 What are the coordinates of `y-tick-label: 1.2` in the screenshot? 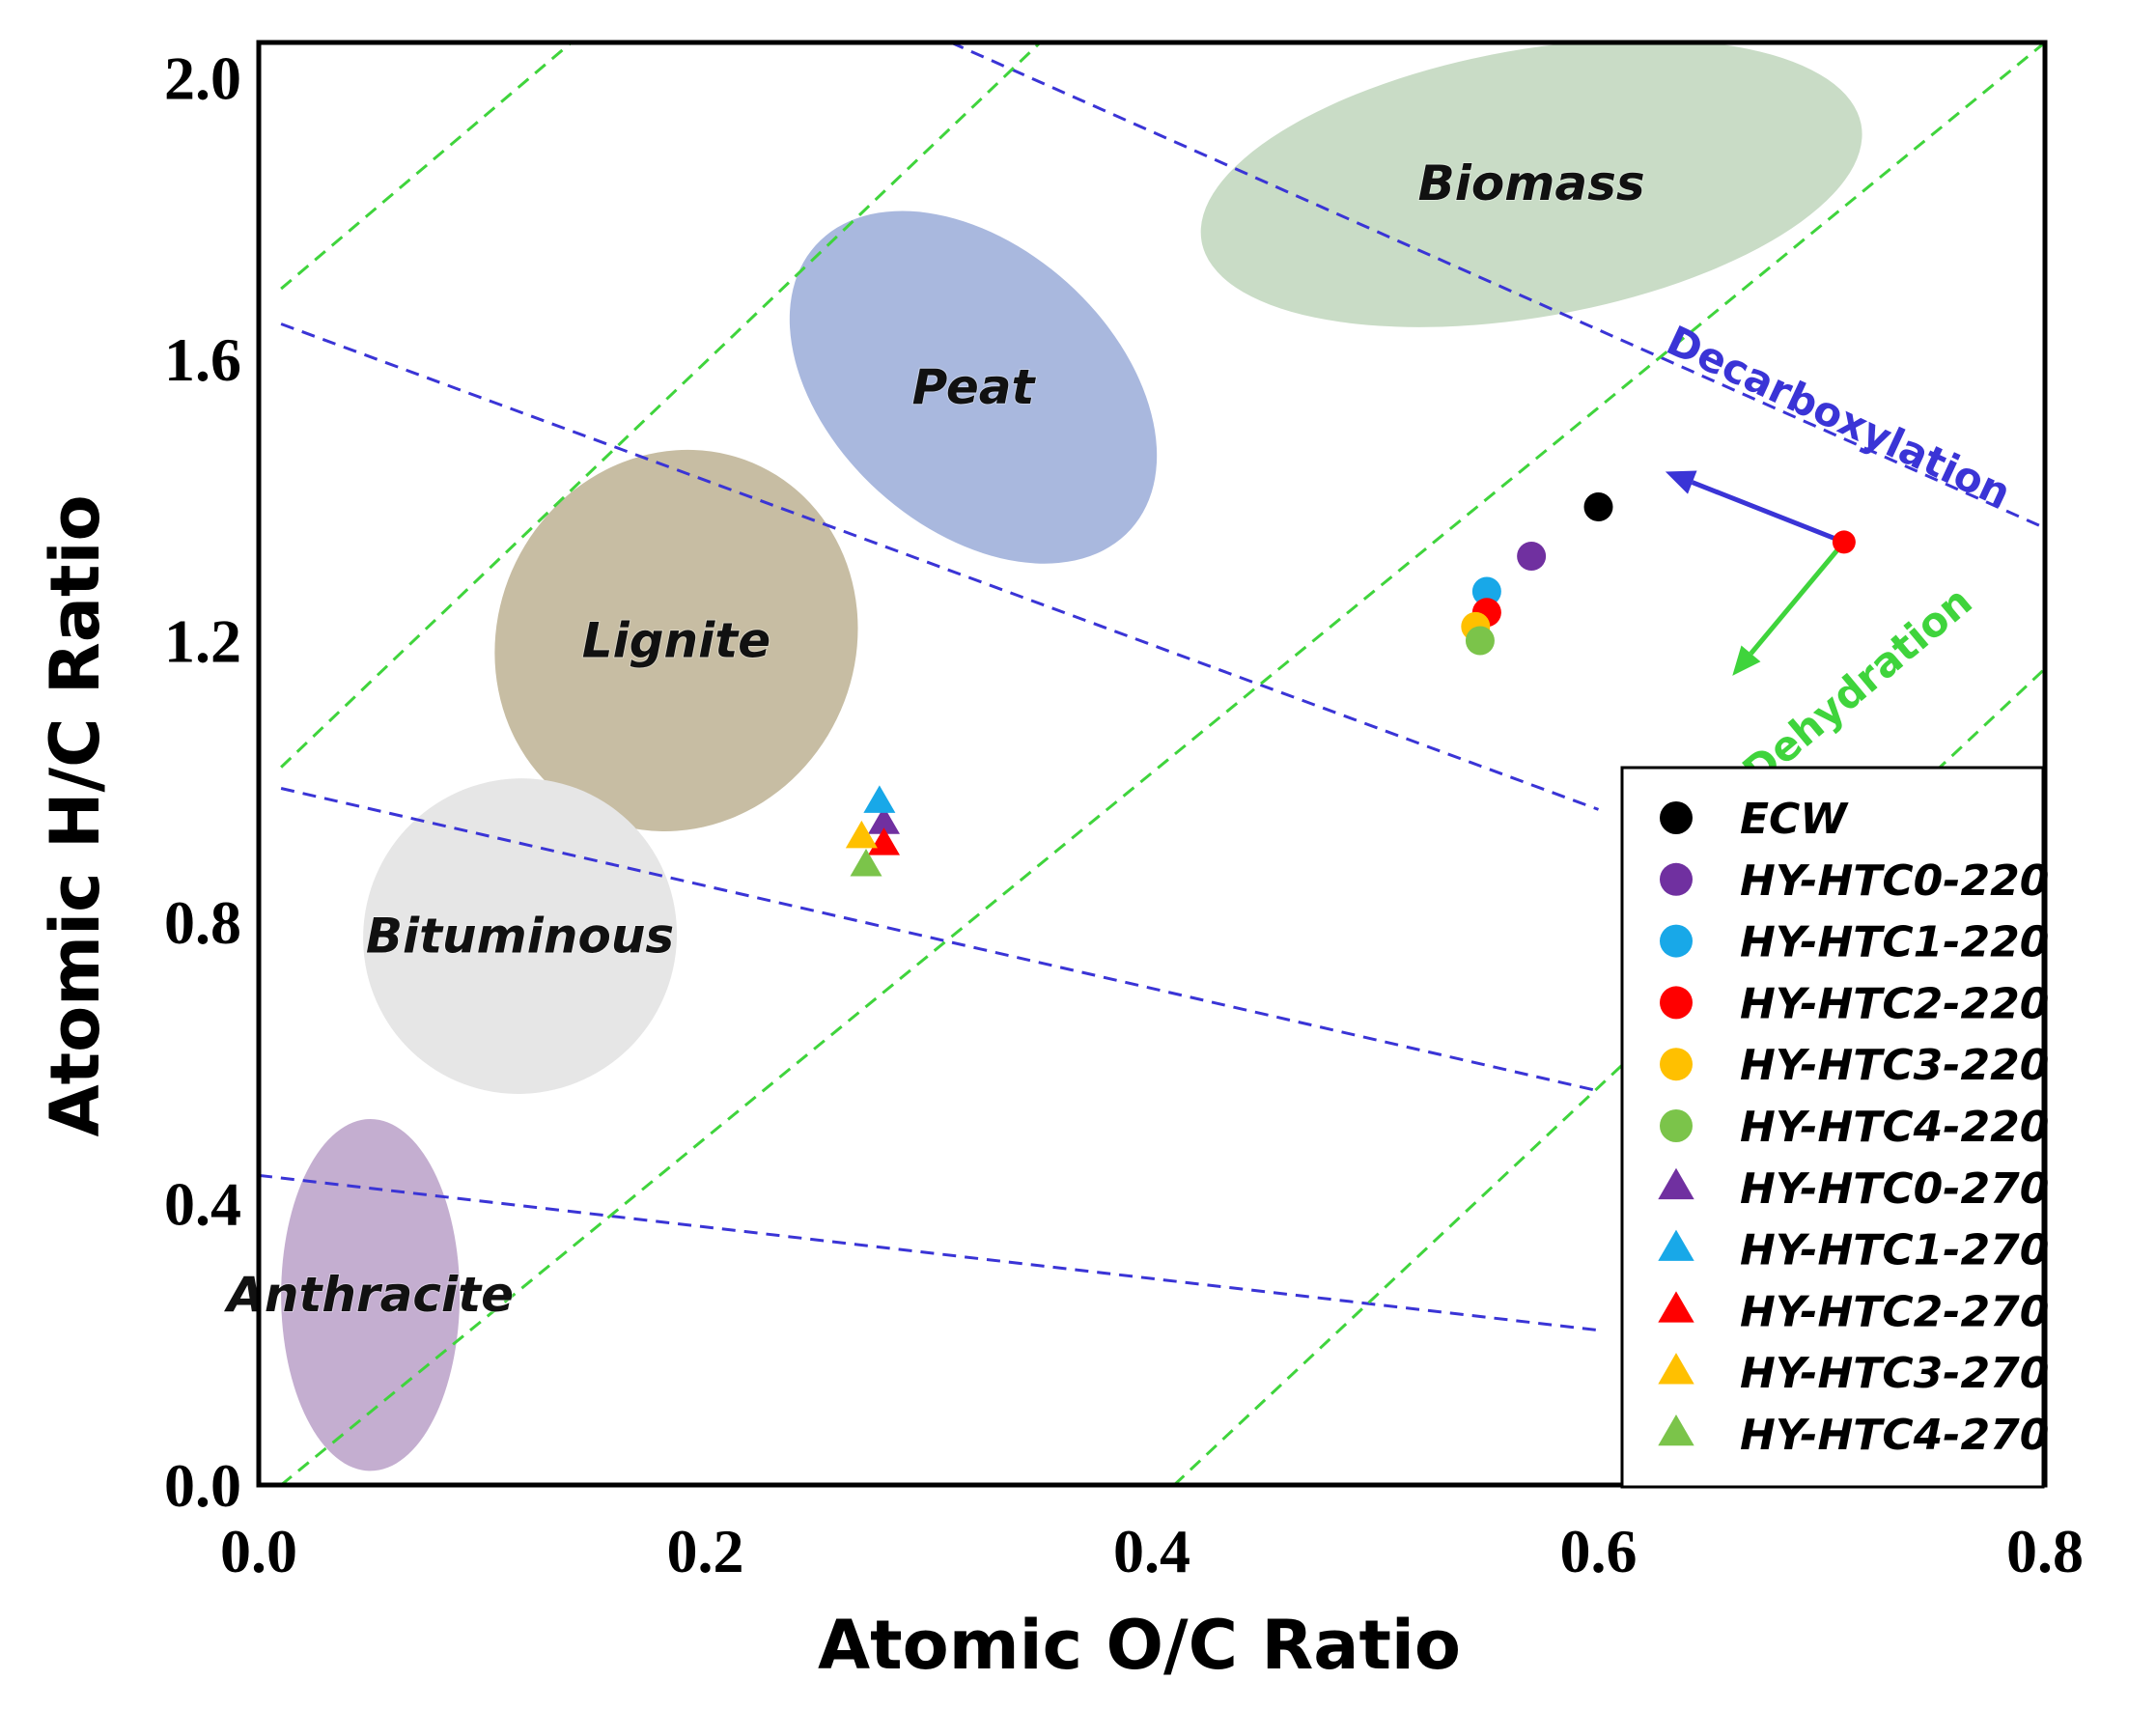 It's located at (203, 640).